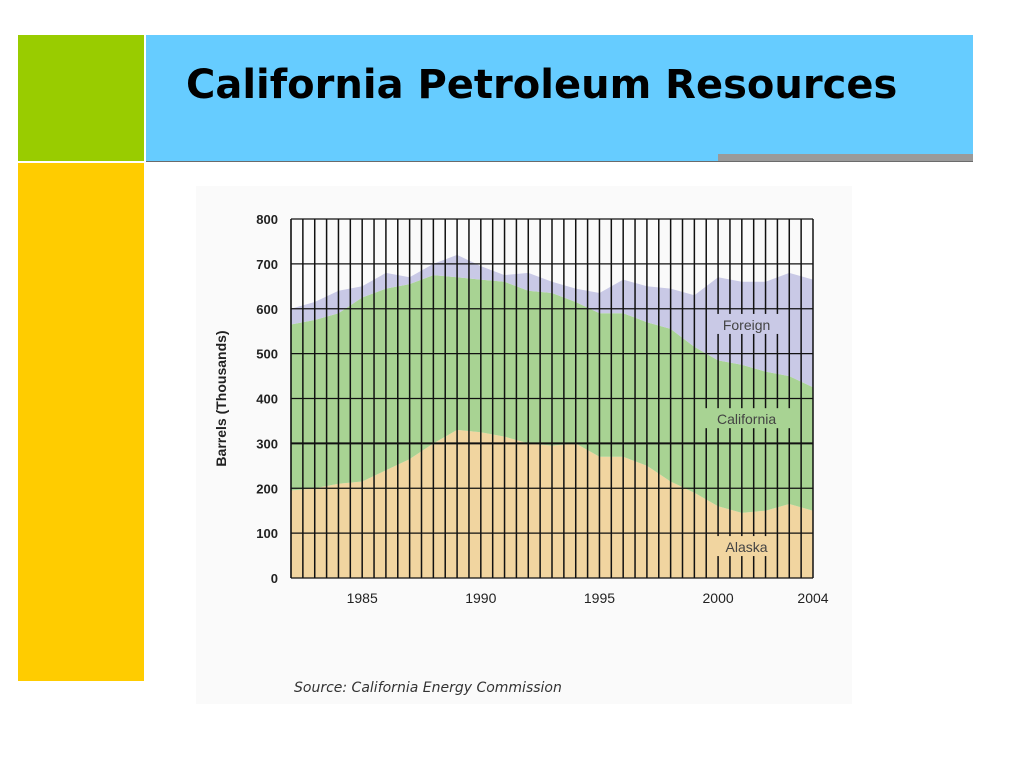 Image resolution: width=1024 pixels, height=768 pixels. What do you see at coordinates (542, 85) in the screenshot?
I see `slide-title: California Petroleum Resources` at bounding box center [542, 85].